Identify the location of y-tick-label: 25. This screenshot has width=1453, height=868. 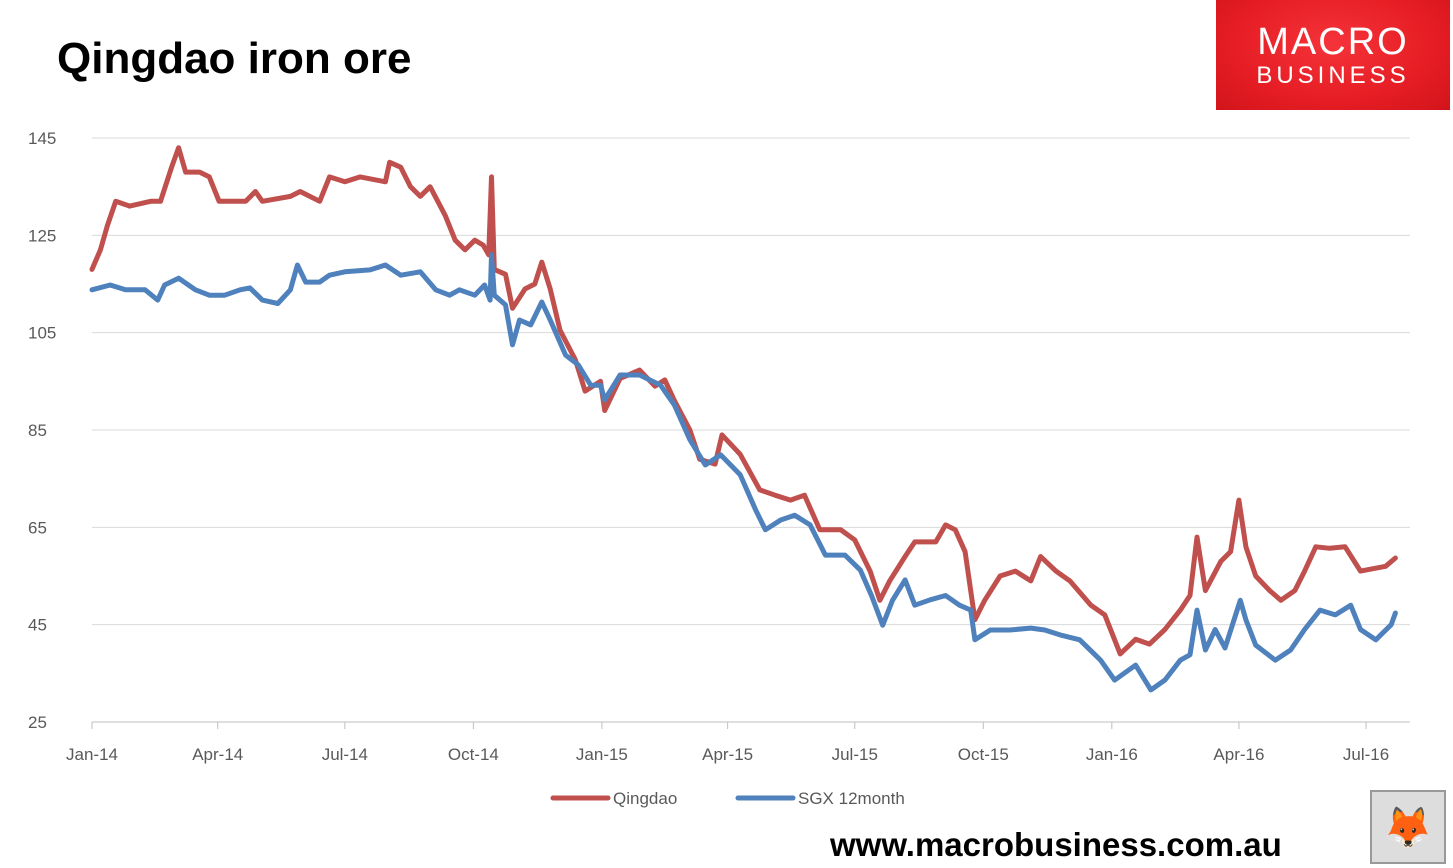
(37, 722).